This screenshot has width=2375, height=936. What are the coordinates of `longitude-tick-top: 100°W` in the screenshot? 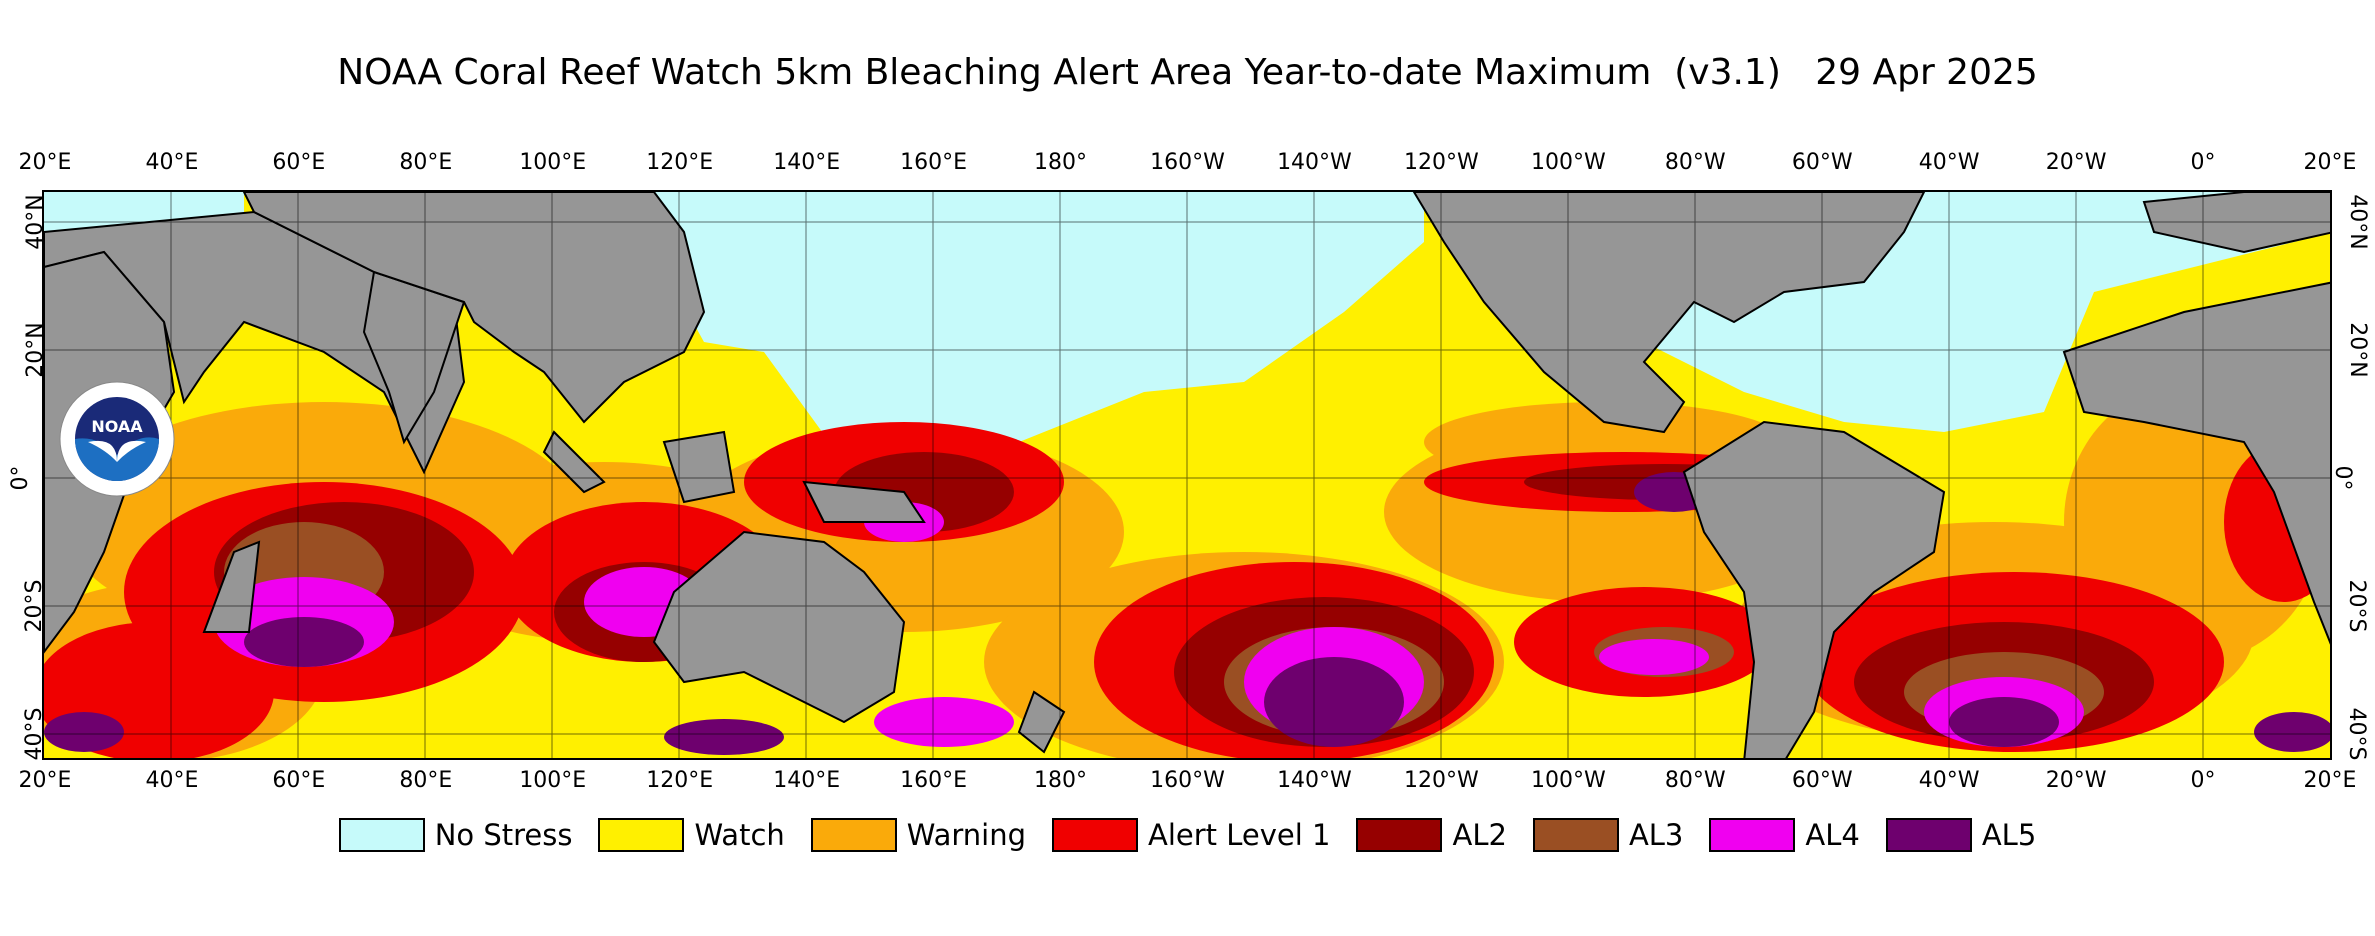 It's located at (1568, 162).